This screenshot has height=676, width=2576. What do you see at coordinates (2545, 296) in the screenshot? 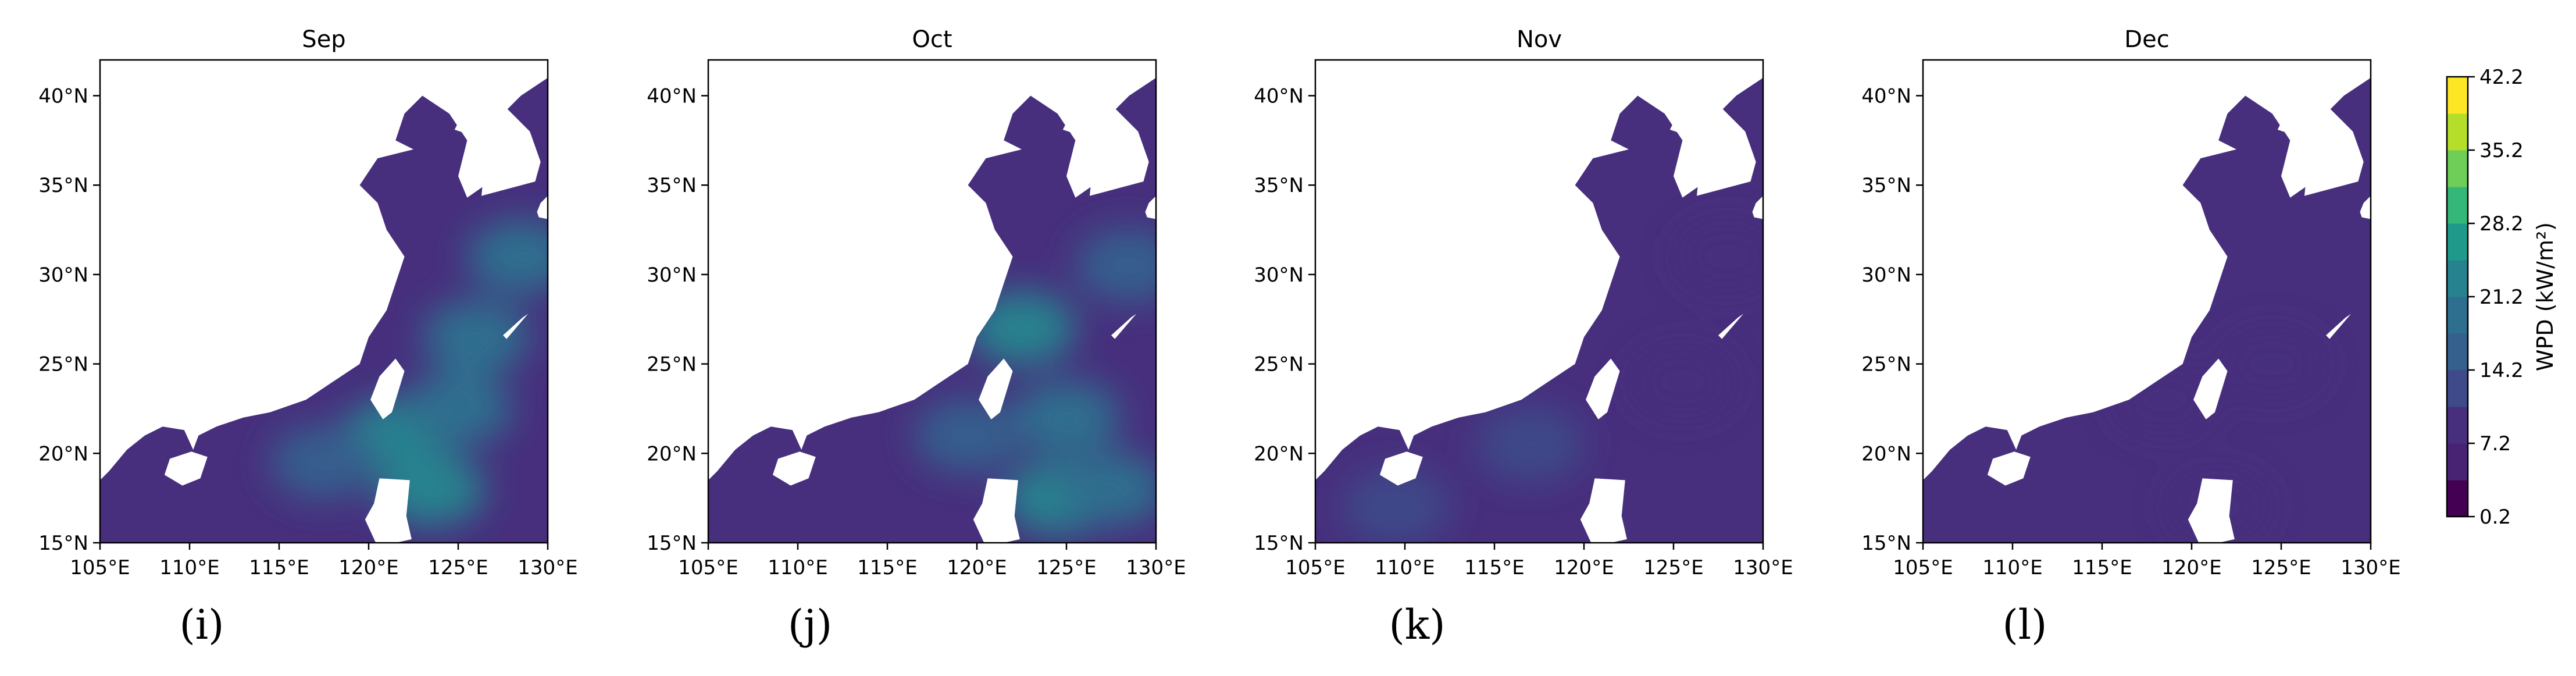
I see `colorbar-label: WPD (kW/m²)` at bounding box center [2545, 296].